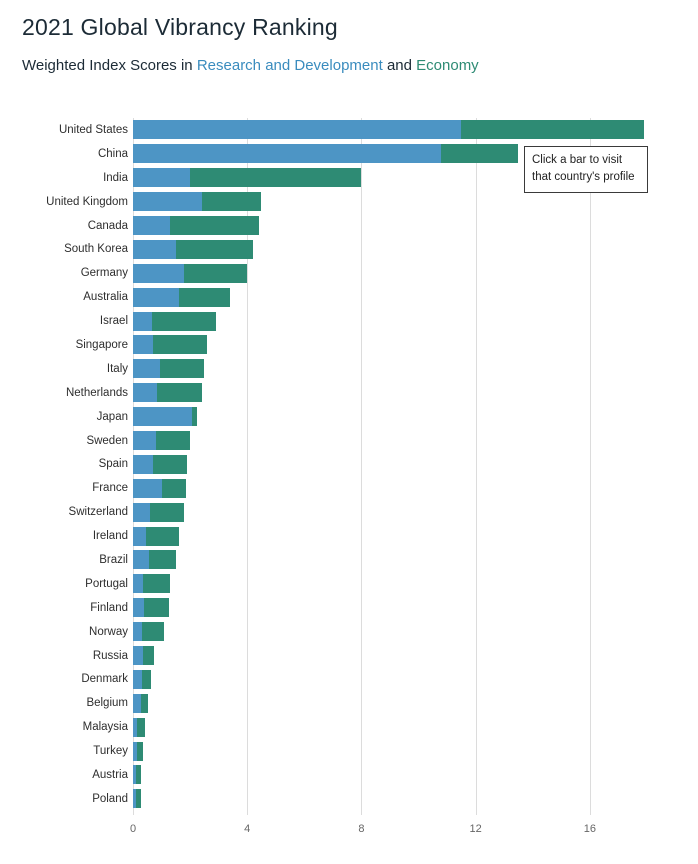 The height and width of the screenshot is (864, 698). Describe the element at coordinates (107, 703) in the screenshot. I see `country-label: Belgium` at that location.